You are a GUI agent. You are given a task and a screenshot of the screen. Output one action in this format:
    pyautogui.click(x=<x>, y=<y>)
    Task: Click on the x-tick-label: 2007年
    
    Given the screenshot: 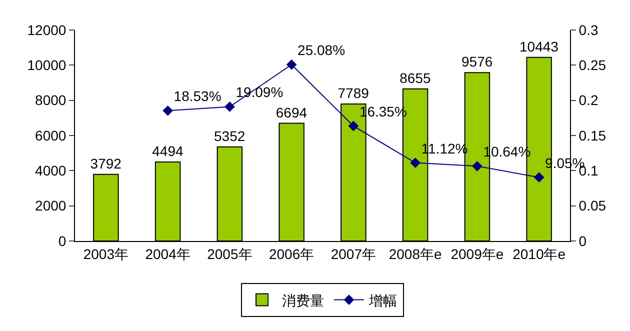 What is the action you would take?
    pyautogui.click(x=353, y=254)
    